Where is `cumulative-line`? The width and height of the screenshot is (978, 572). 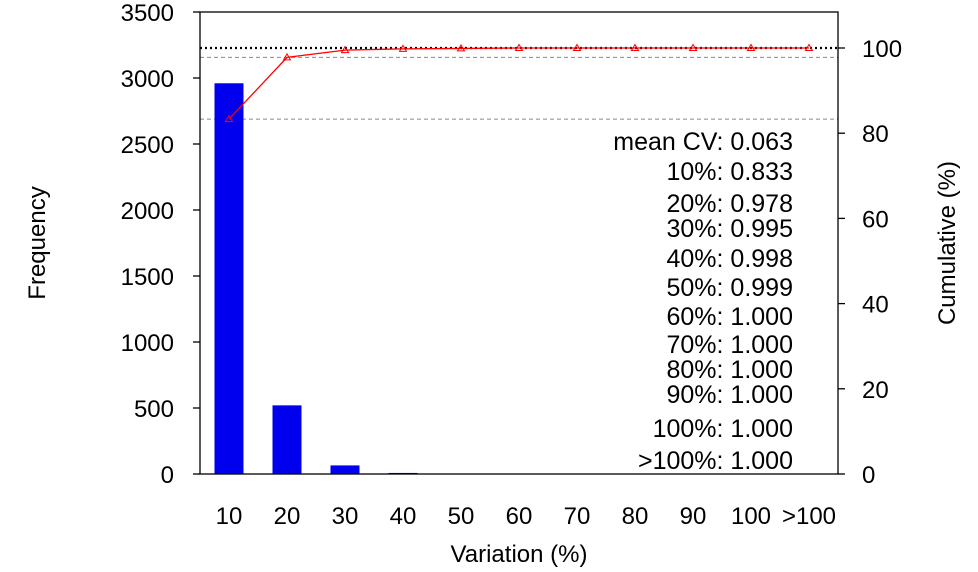 cumulative-line is located at coordinates (519, 83).